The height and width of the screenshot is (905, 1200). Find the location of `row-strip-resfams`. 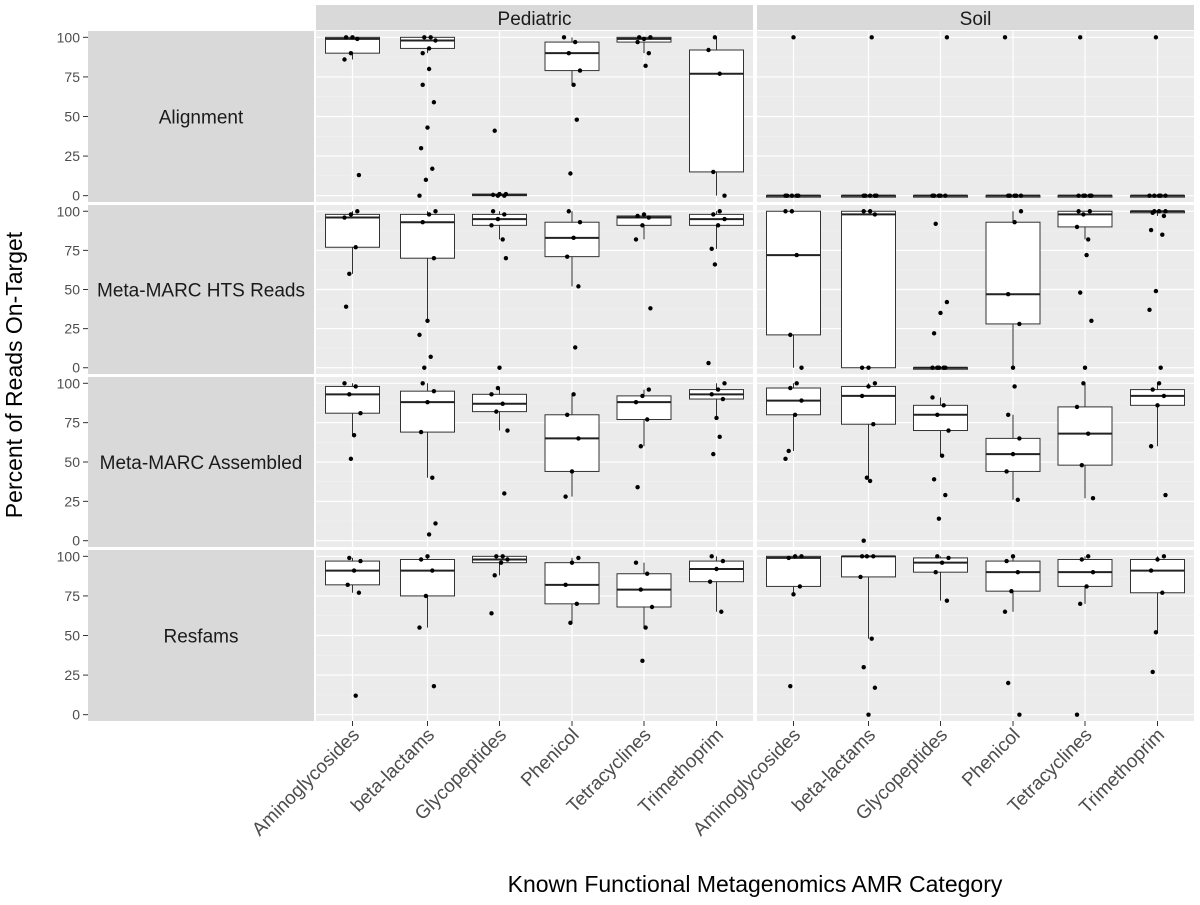

row-strip-resfams is located at coordinates (201, 635).